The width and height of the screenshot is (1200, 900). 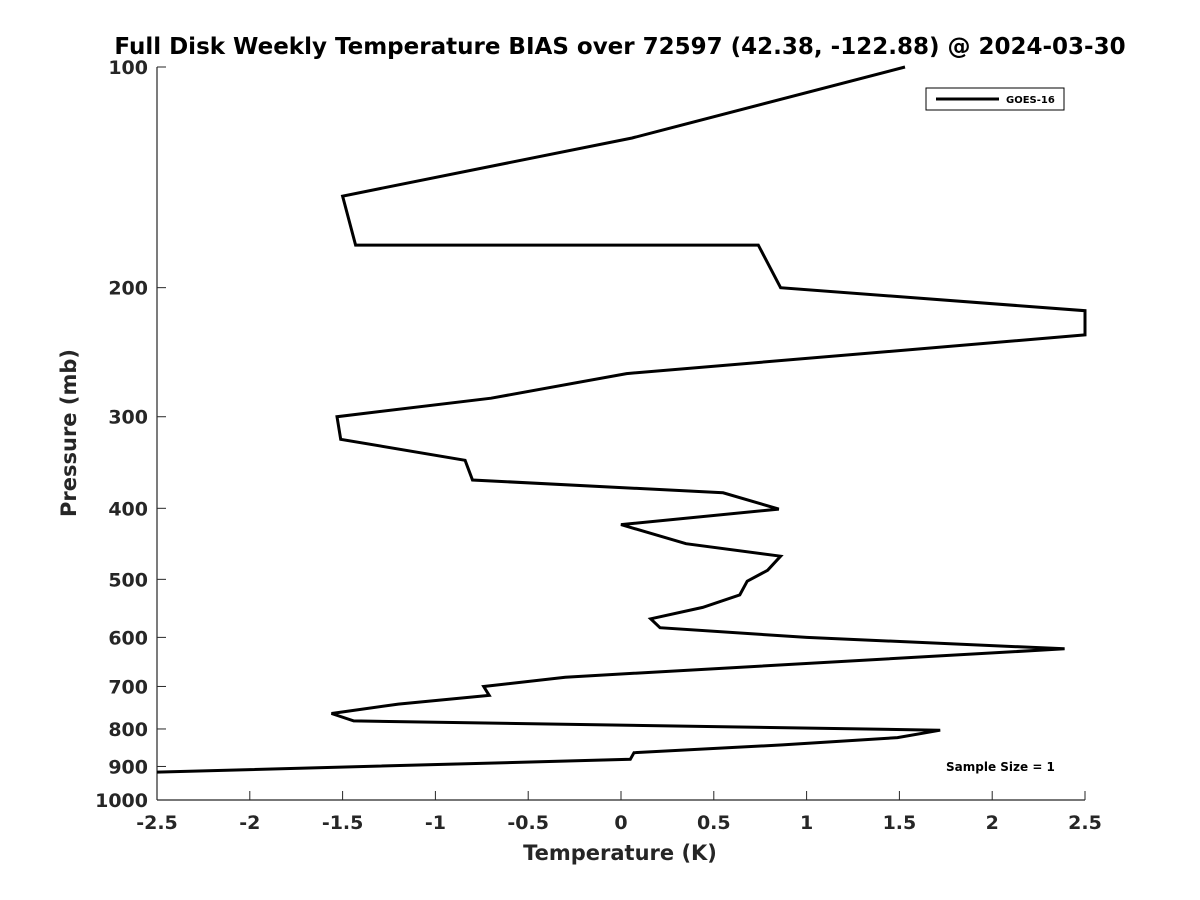 I want to click on x-tick-label: 0, so click(x=620, y=823).